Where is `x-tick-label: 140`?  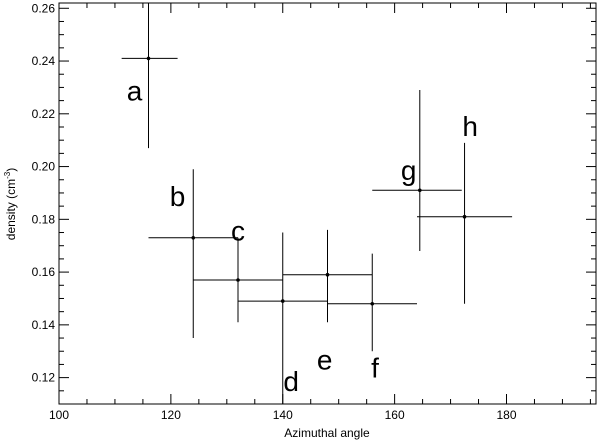 x-tick-label: 140 is located at coordinates (283, 415).